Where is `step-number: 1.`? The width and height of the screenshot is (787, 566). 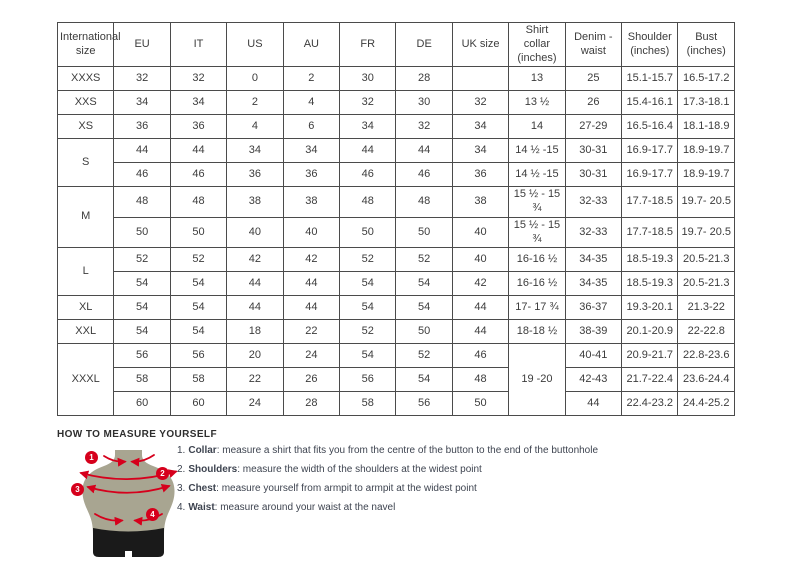
step-number: 1. is located at coordinates (181, 450).